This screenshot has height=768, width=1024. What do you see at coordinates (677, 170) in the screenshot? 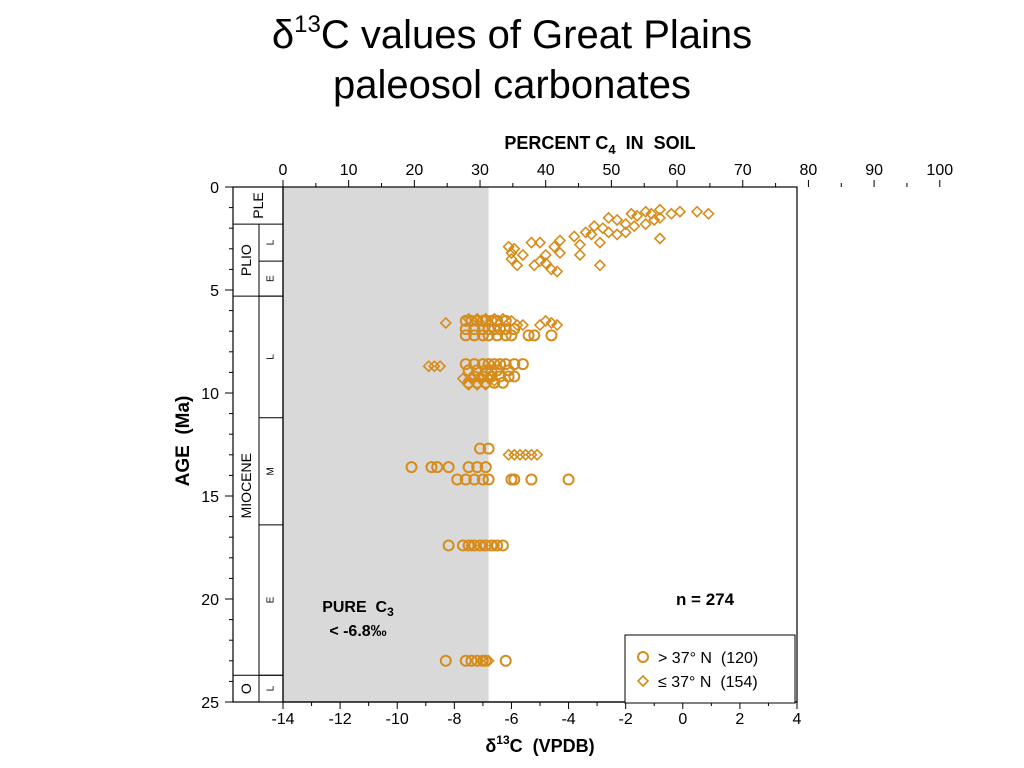
I see `top-tick-label: 60` at bounding box center [677, 170].